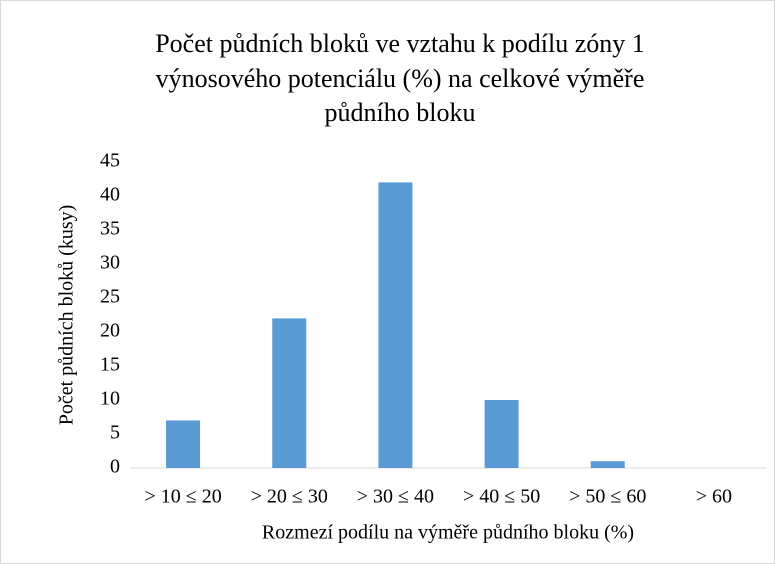  What do you see at coordinates (289, 497) in the screenshot?
I see `x-tick-label: > 20 ≤ 30` at bounding box center [289, 497].